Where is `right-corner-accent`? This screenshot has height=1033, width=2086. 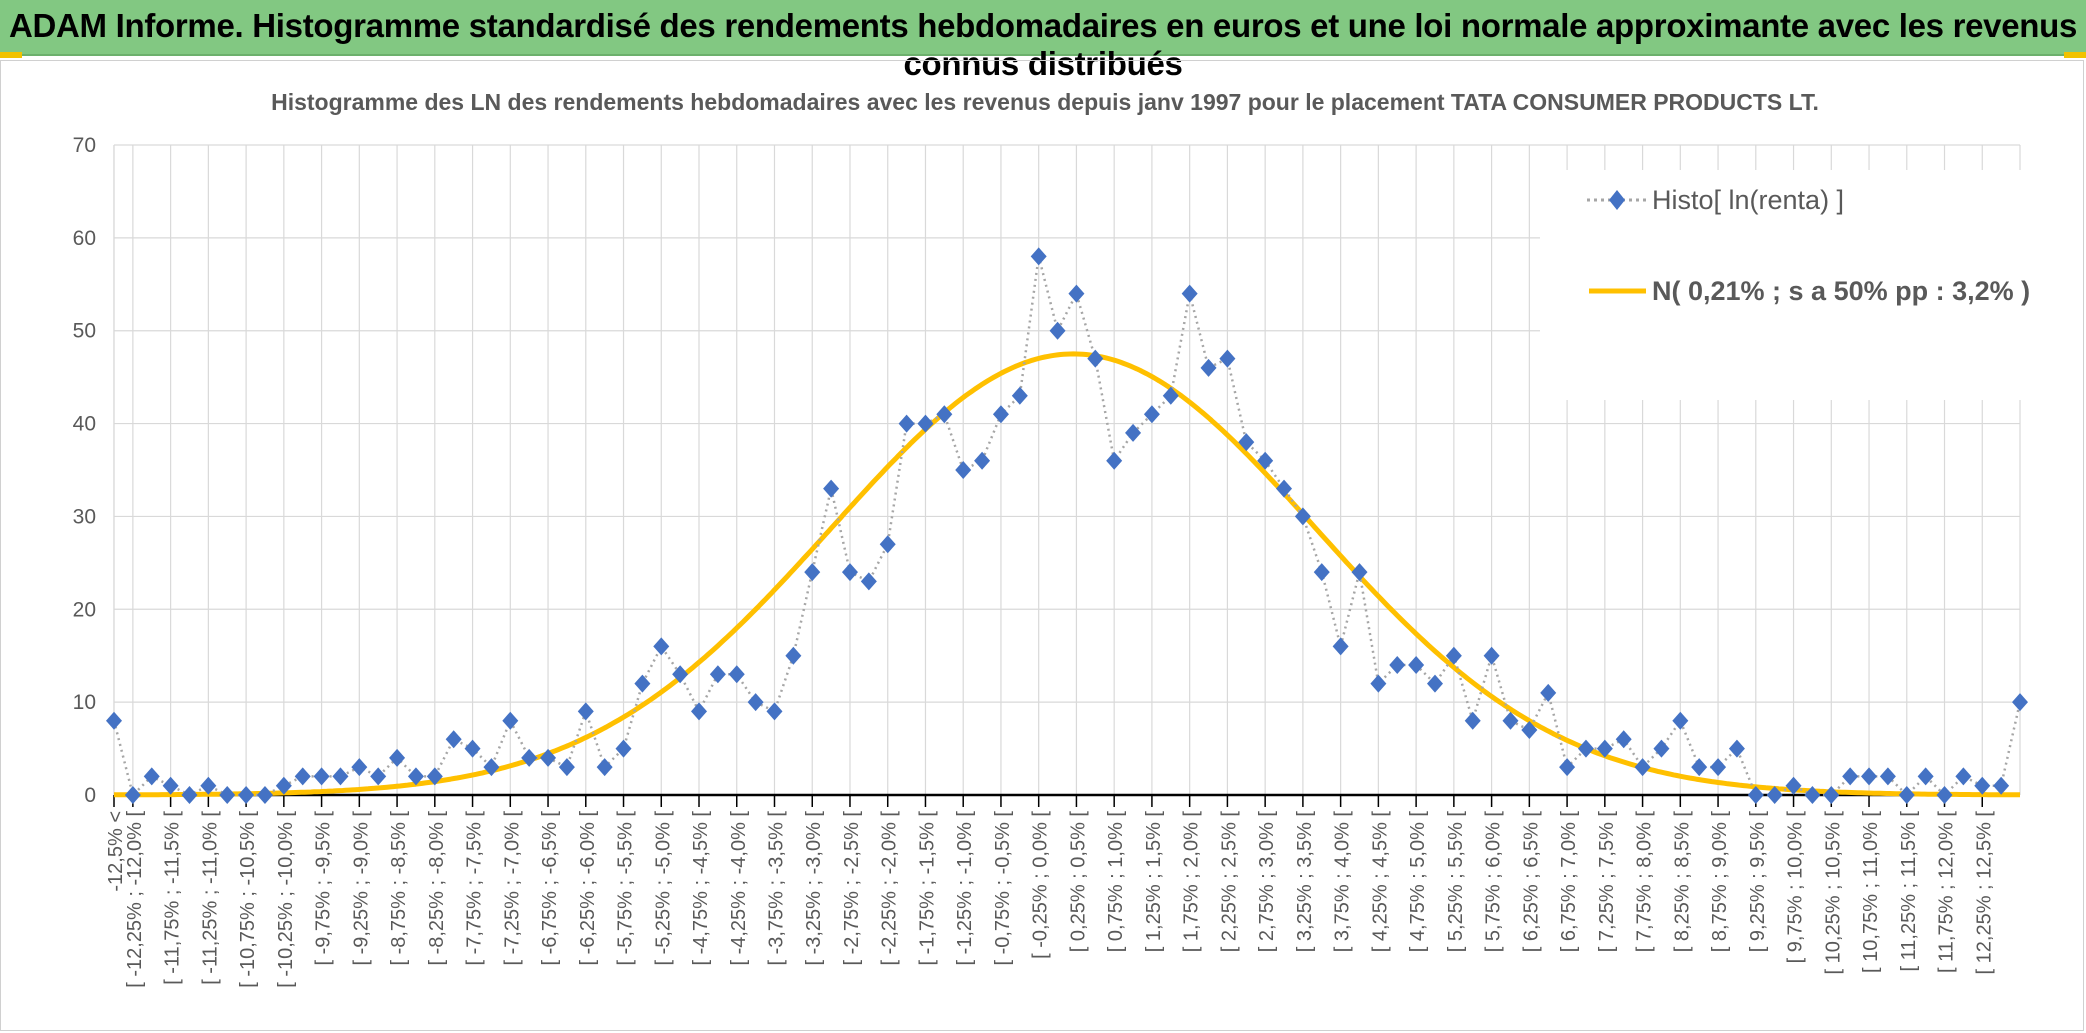
right-corner-accent is located at coordinates (2075, 55).